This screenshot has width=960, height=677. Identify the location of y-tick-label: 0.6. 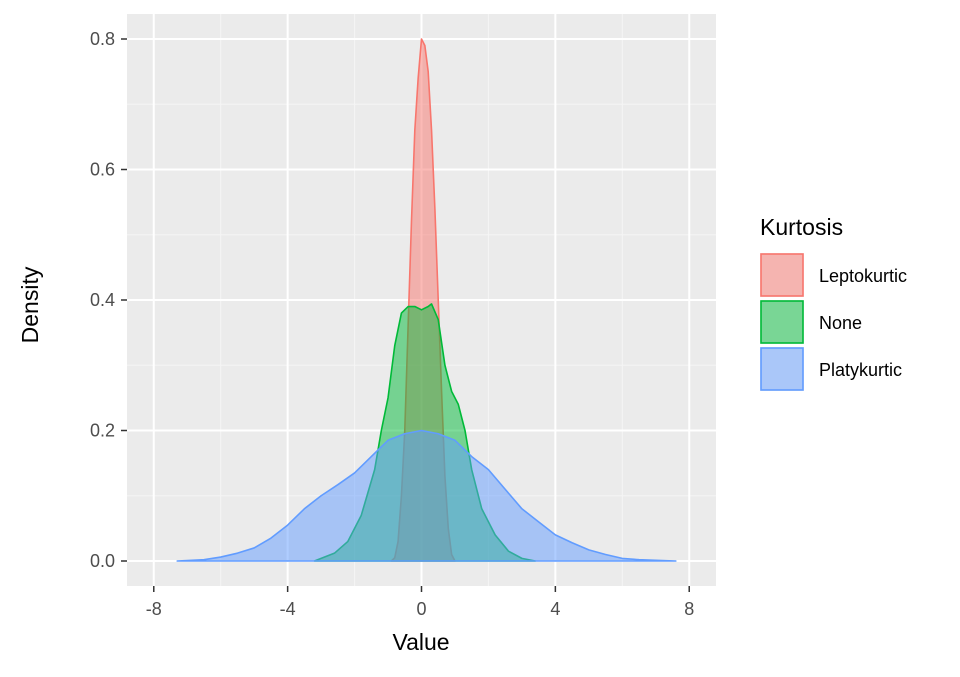
(102, 170).